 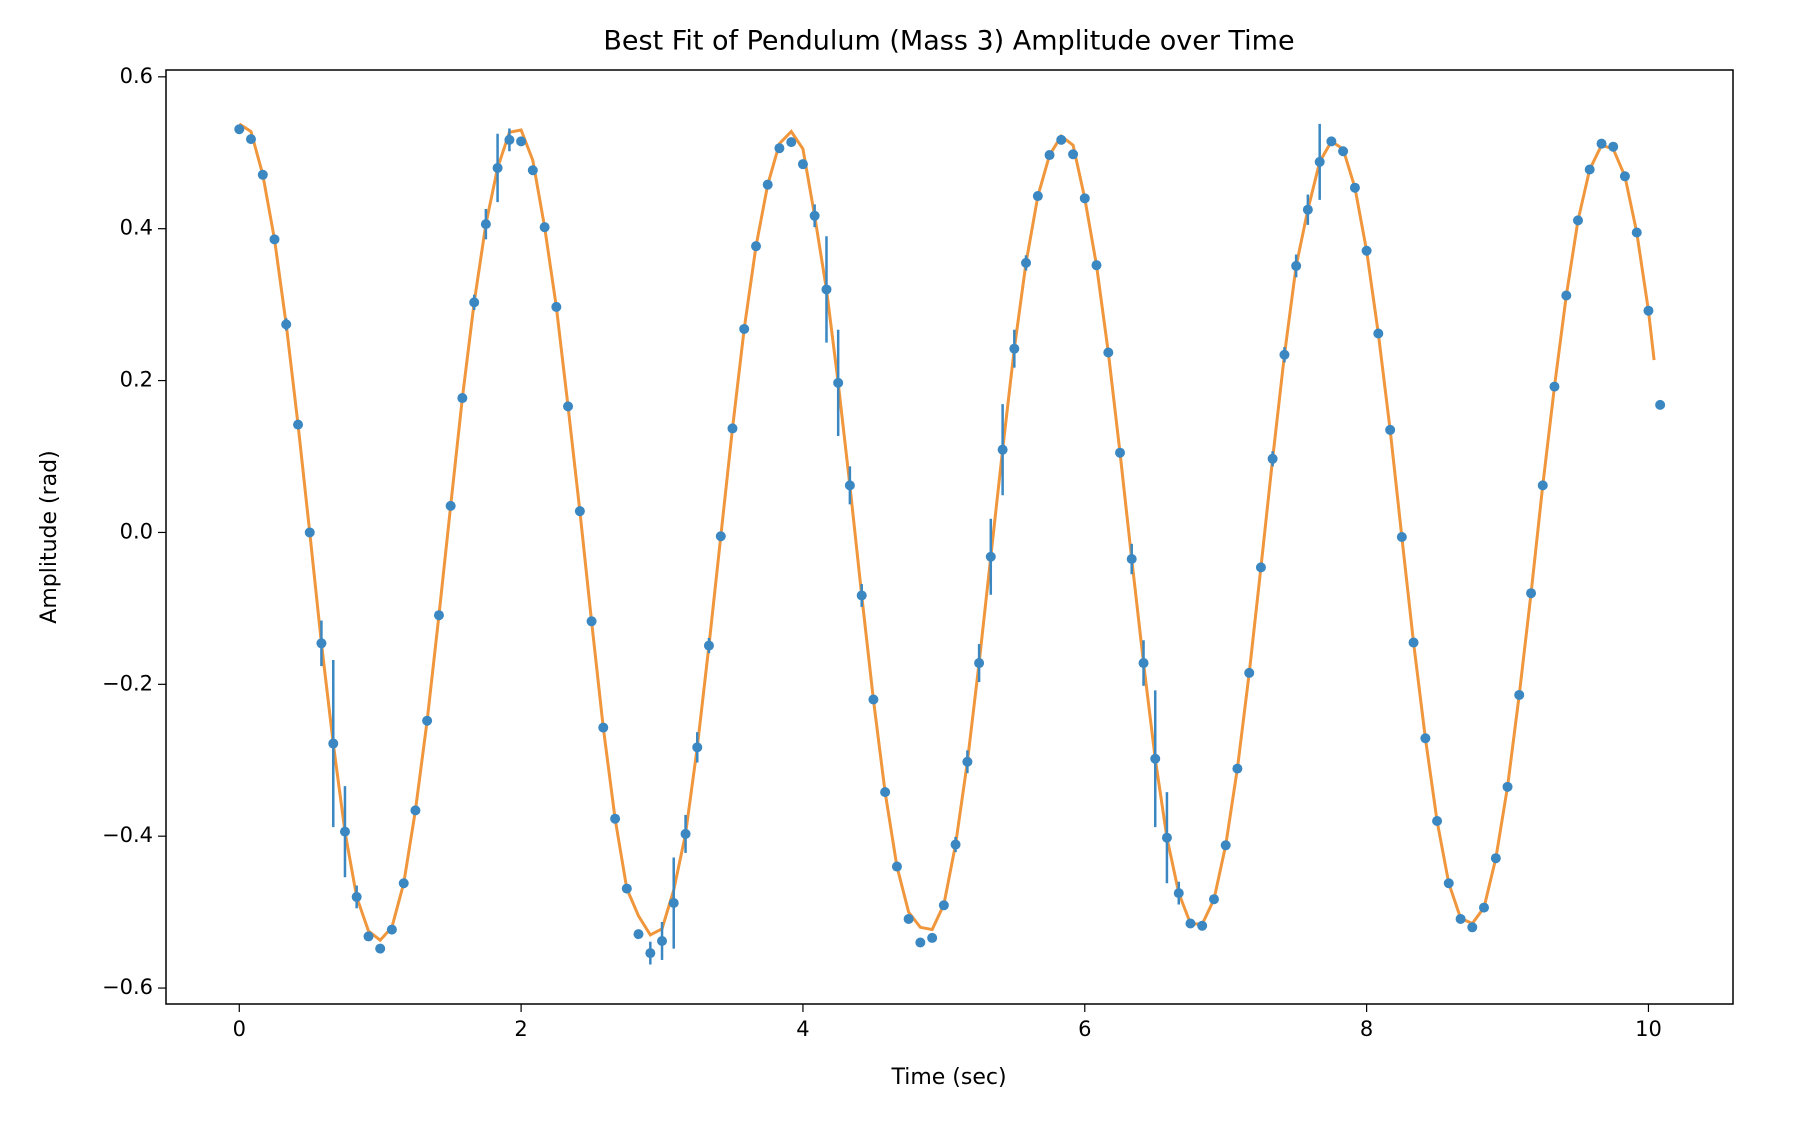 What do you see at coordinates (136, 228) in the screenshot?
I see `y-tick-label: 0.4` at bounding box center [136, 228].